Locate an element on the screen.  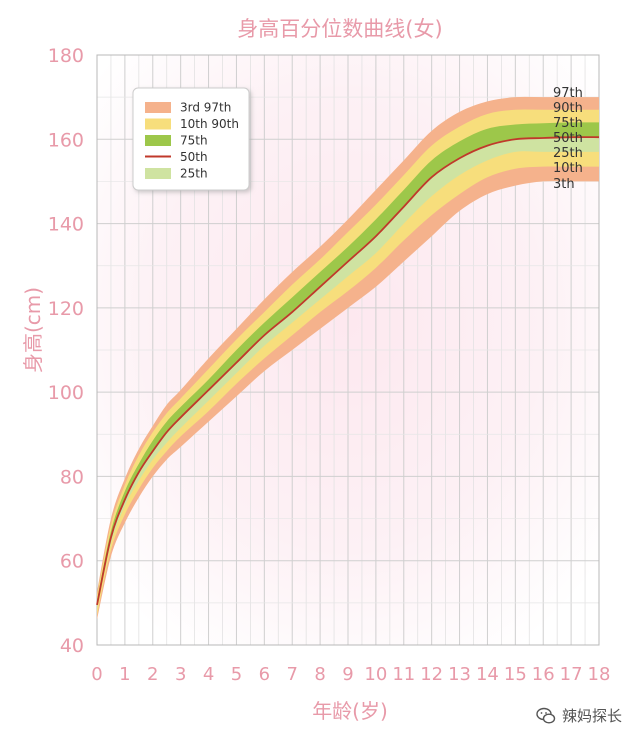
x-tick-label: 15 is located at coordinates (515, 674).